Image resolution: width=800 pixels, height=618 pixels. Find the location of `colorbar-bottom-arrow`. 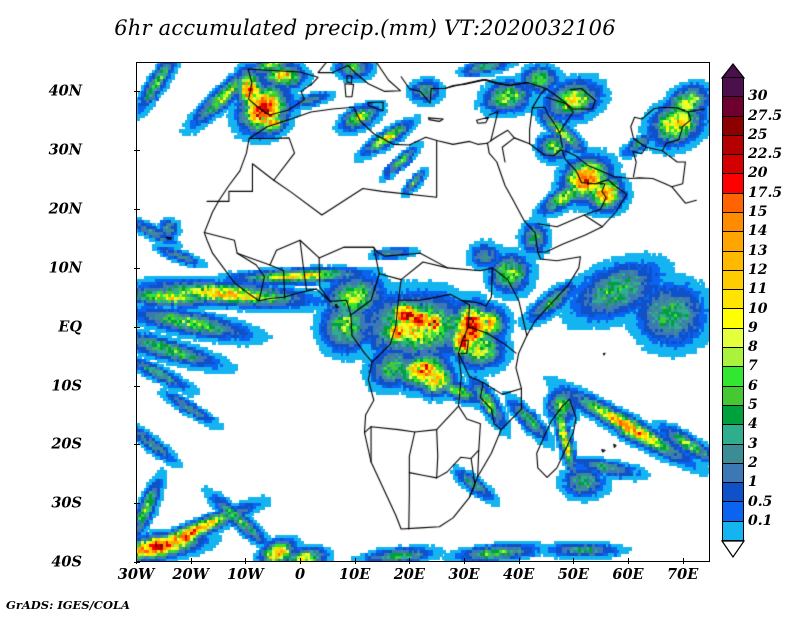

colorbar-bottom-arrow is located at coordinates (733, 549).